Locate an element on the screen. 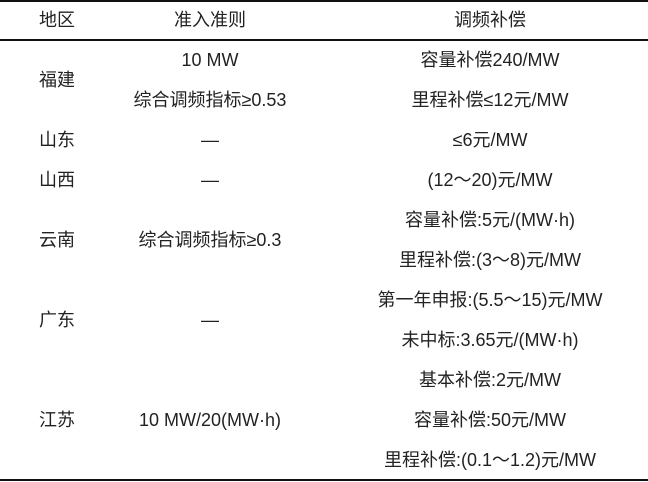 The image size is (648, 482). table-top-border is located at coordinates (324, 1).